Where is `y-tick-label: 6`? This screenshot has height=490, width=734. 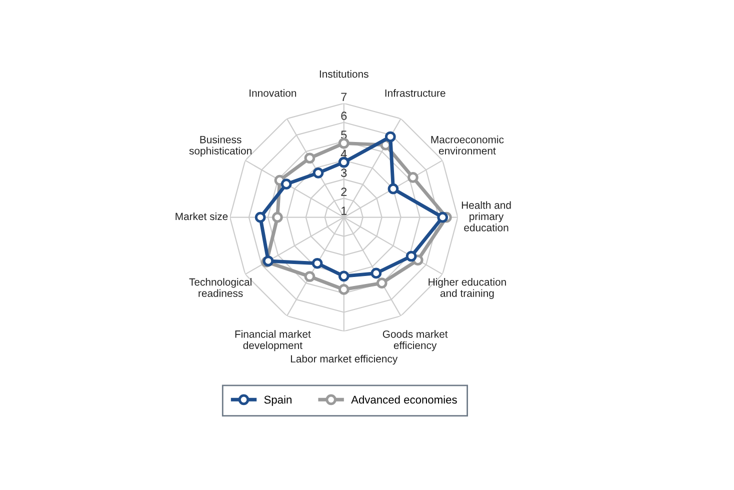
y-tick-label: 6 is located at coordinates (344, 116).